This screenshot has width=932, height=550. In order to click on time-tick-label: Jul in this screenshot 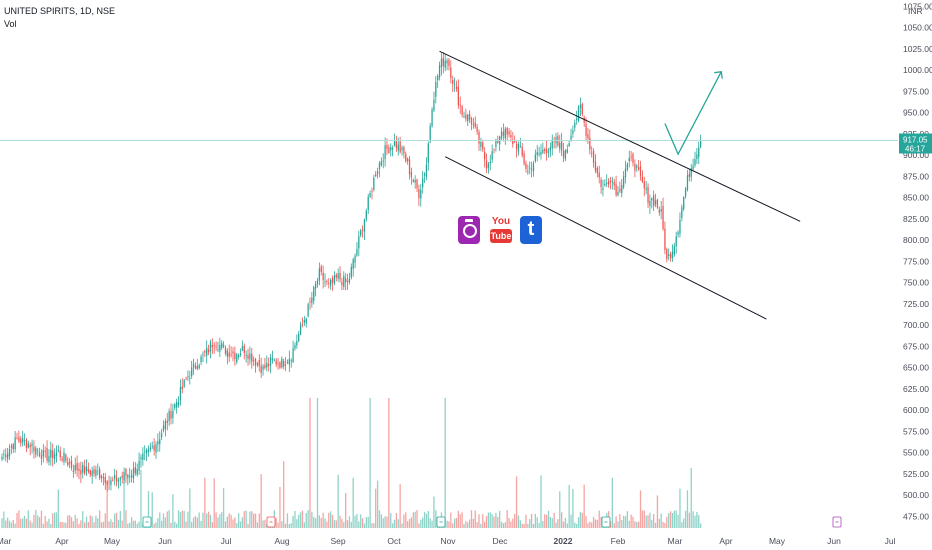, I will do `click(226, 541)`.